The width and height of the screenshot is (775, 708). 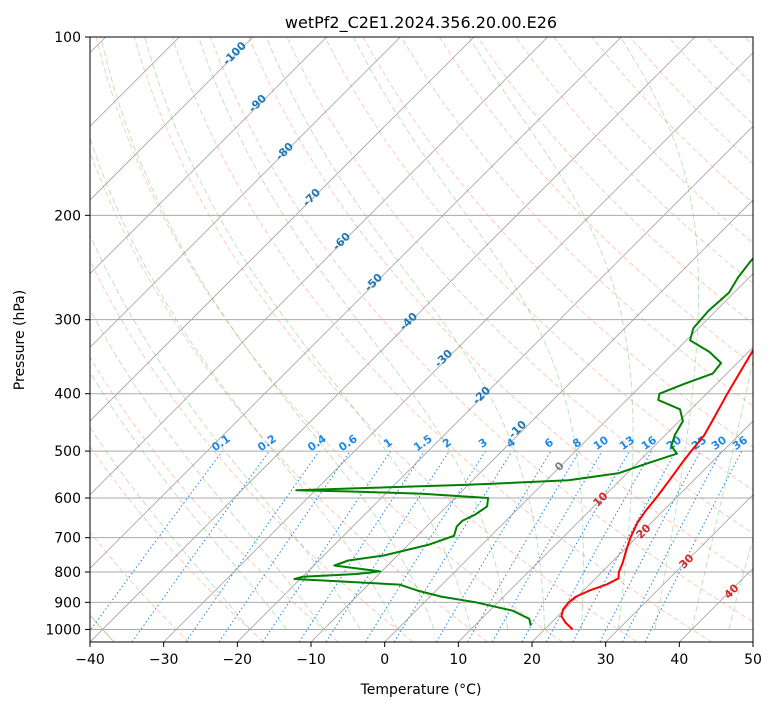 I want to click on x-tick-label: 20, so click(x=532, y=660).